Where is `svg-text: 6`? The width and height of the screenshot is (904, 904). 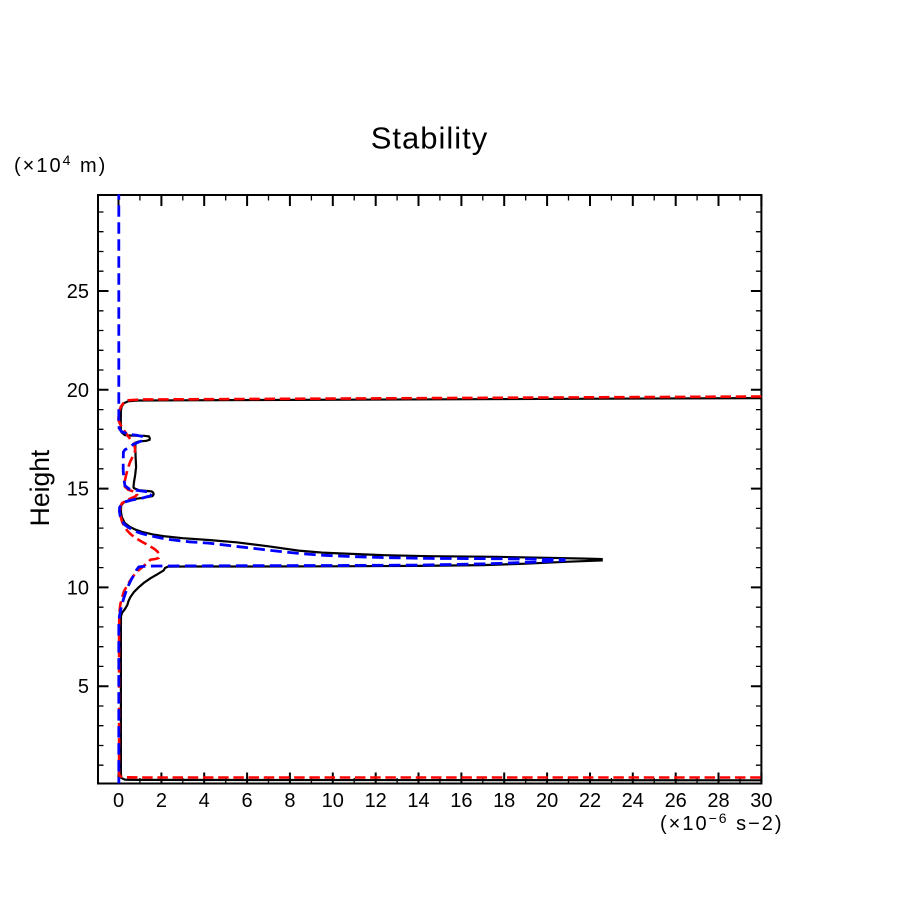 svg-text: 6 is located at coordinates (247, 801).